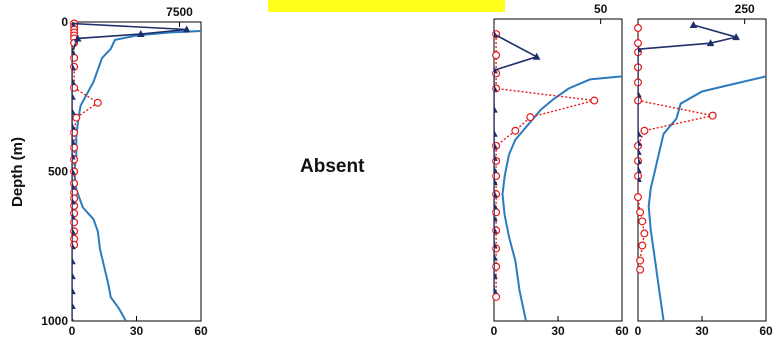 The image size is (773, 347). Describe the element at coordinates (386, 6) in the screenshot. I see `highlight-bar` at that location.